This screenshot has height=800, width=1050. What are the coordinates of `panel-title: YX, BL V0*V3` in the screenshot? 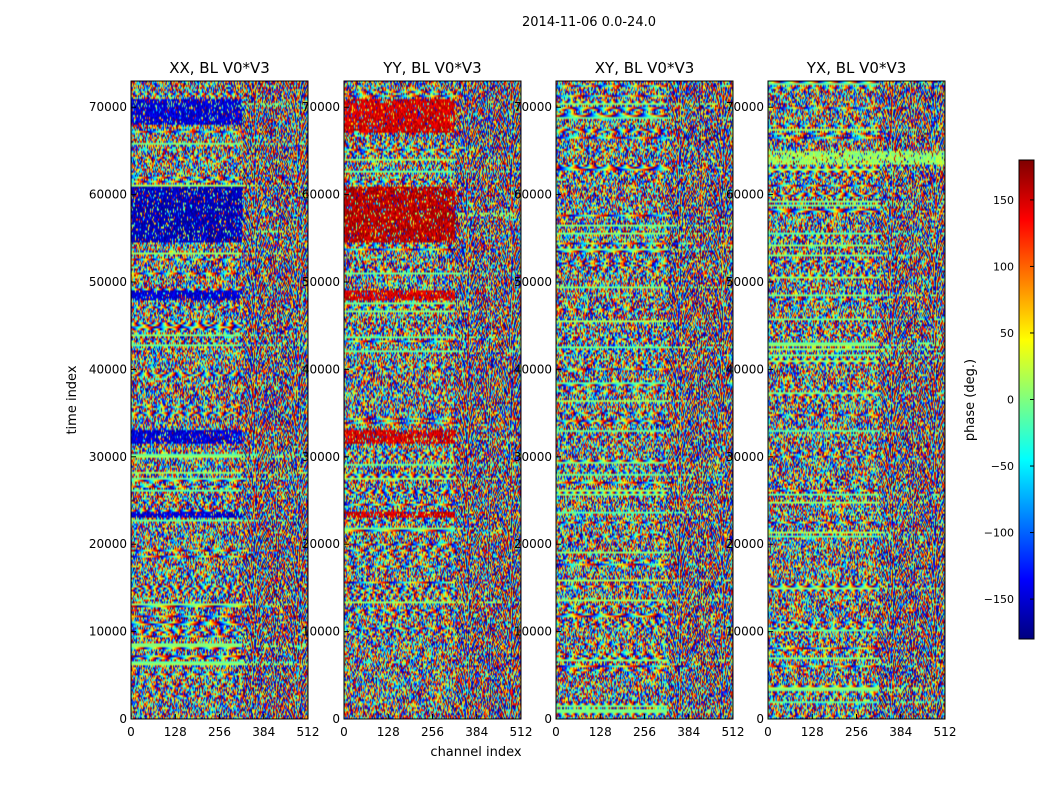 It's located at (856, 68).